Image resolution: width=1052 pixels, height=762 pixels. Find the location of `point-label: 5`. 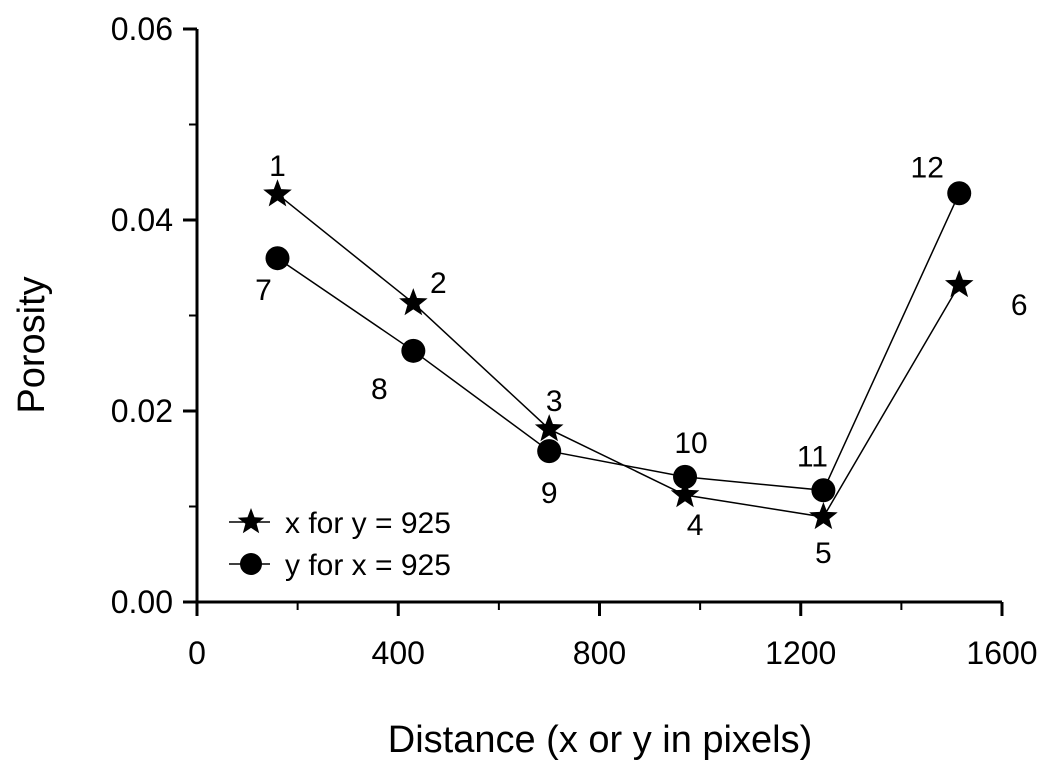

point-label: 5 is located at coordinates (823, 553).